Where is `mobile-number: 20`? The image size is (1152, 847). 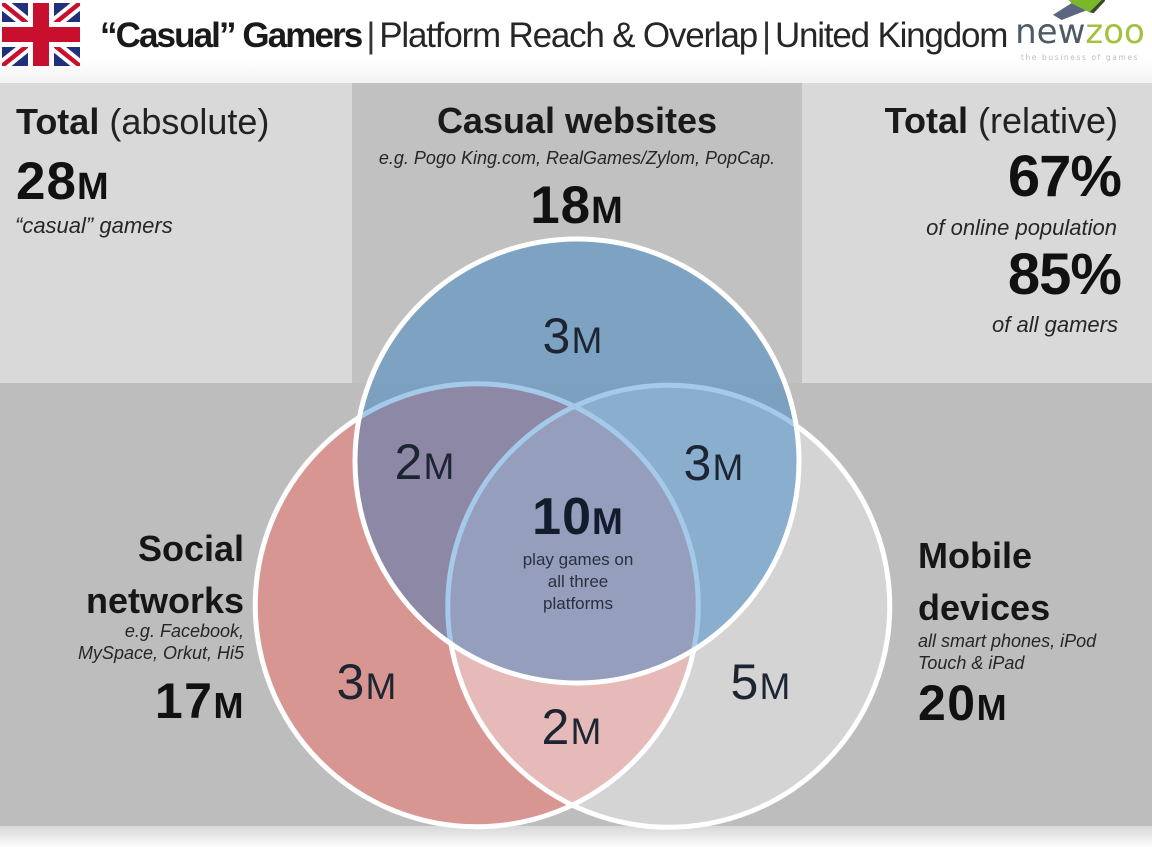
mobile-number: 20 is located at coordinates (947, 703).